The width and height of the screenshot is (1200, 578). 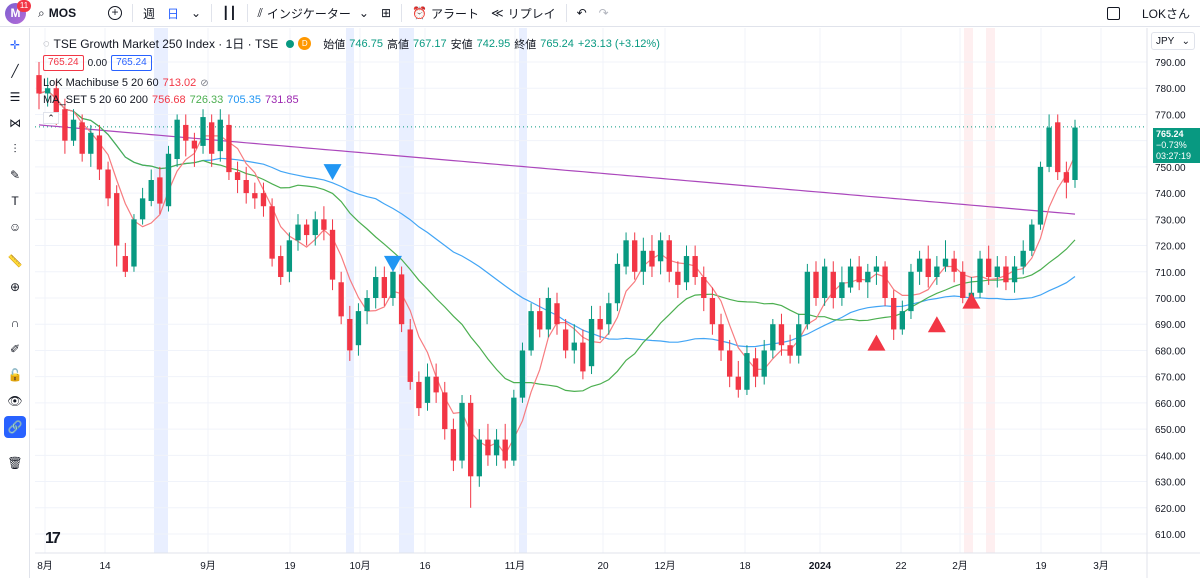 What do you see at coordinates (1165, 14) in the screenshot?
I see `user-label: LOKさん` at bounding box center [1165, 14].